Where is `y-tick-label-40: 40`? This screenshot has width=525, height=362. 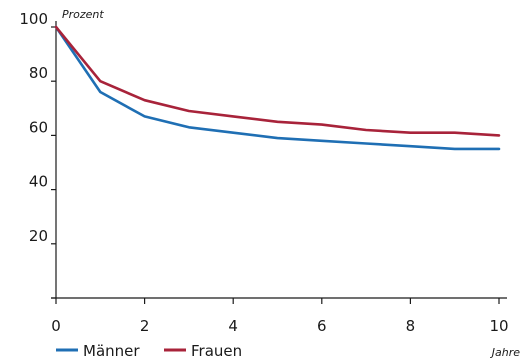 y-tick-label-40: 40 is located at coordinates (38, 182).